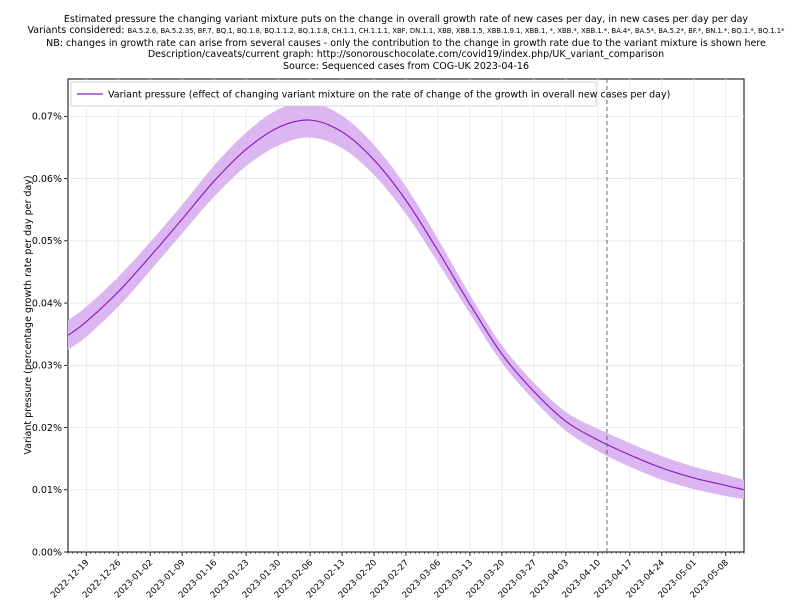 The image size is (812, 609). Describe the element at coordinates (47, 366) in the screenshot. I see `y-tick-label: 0.03%` at that location.